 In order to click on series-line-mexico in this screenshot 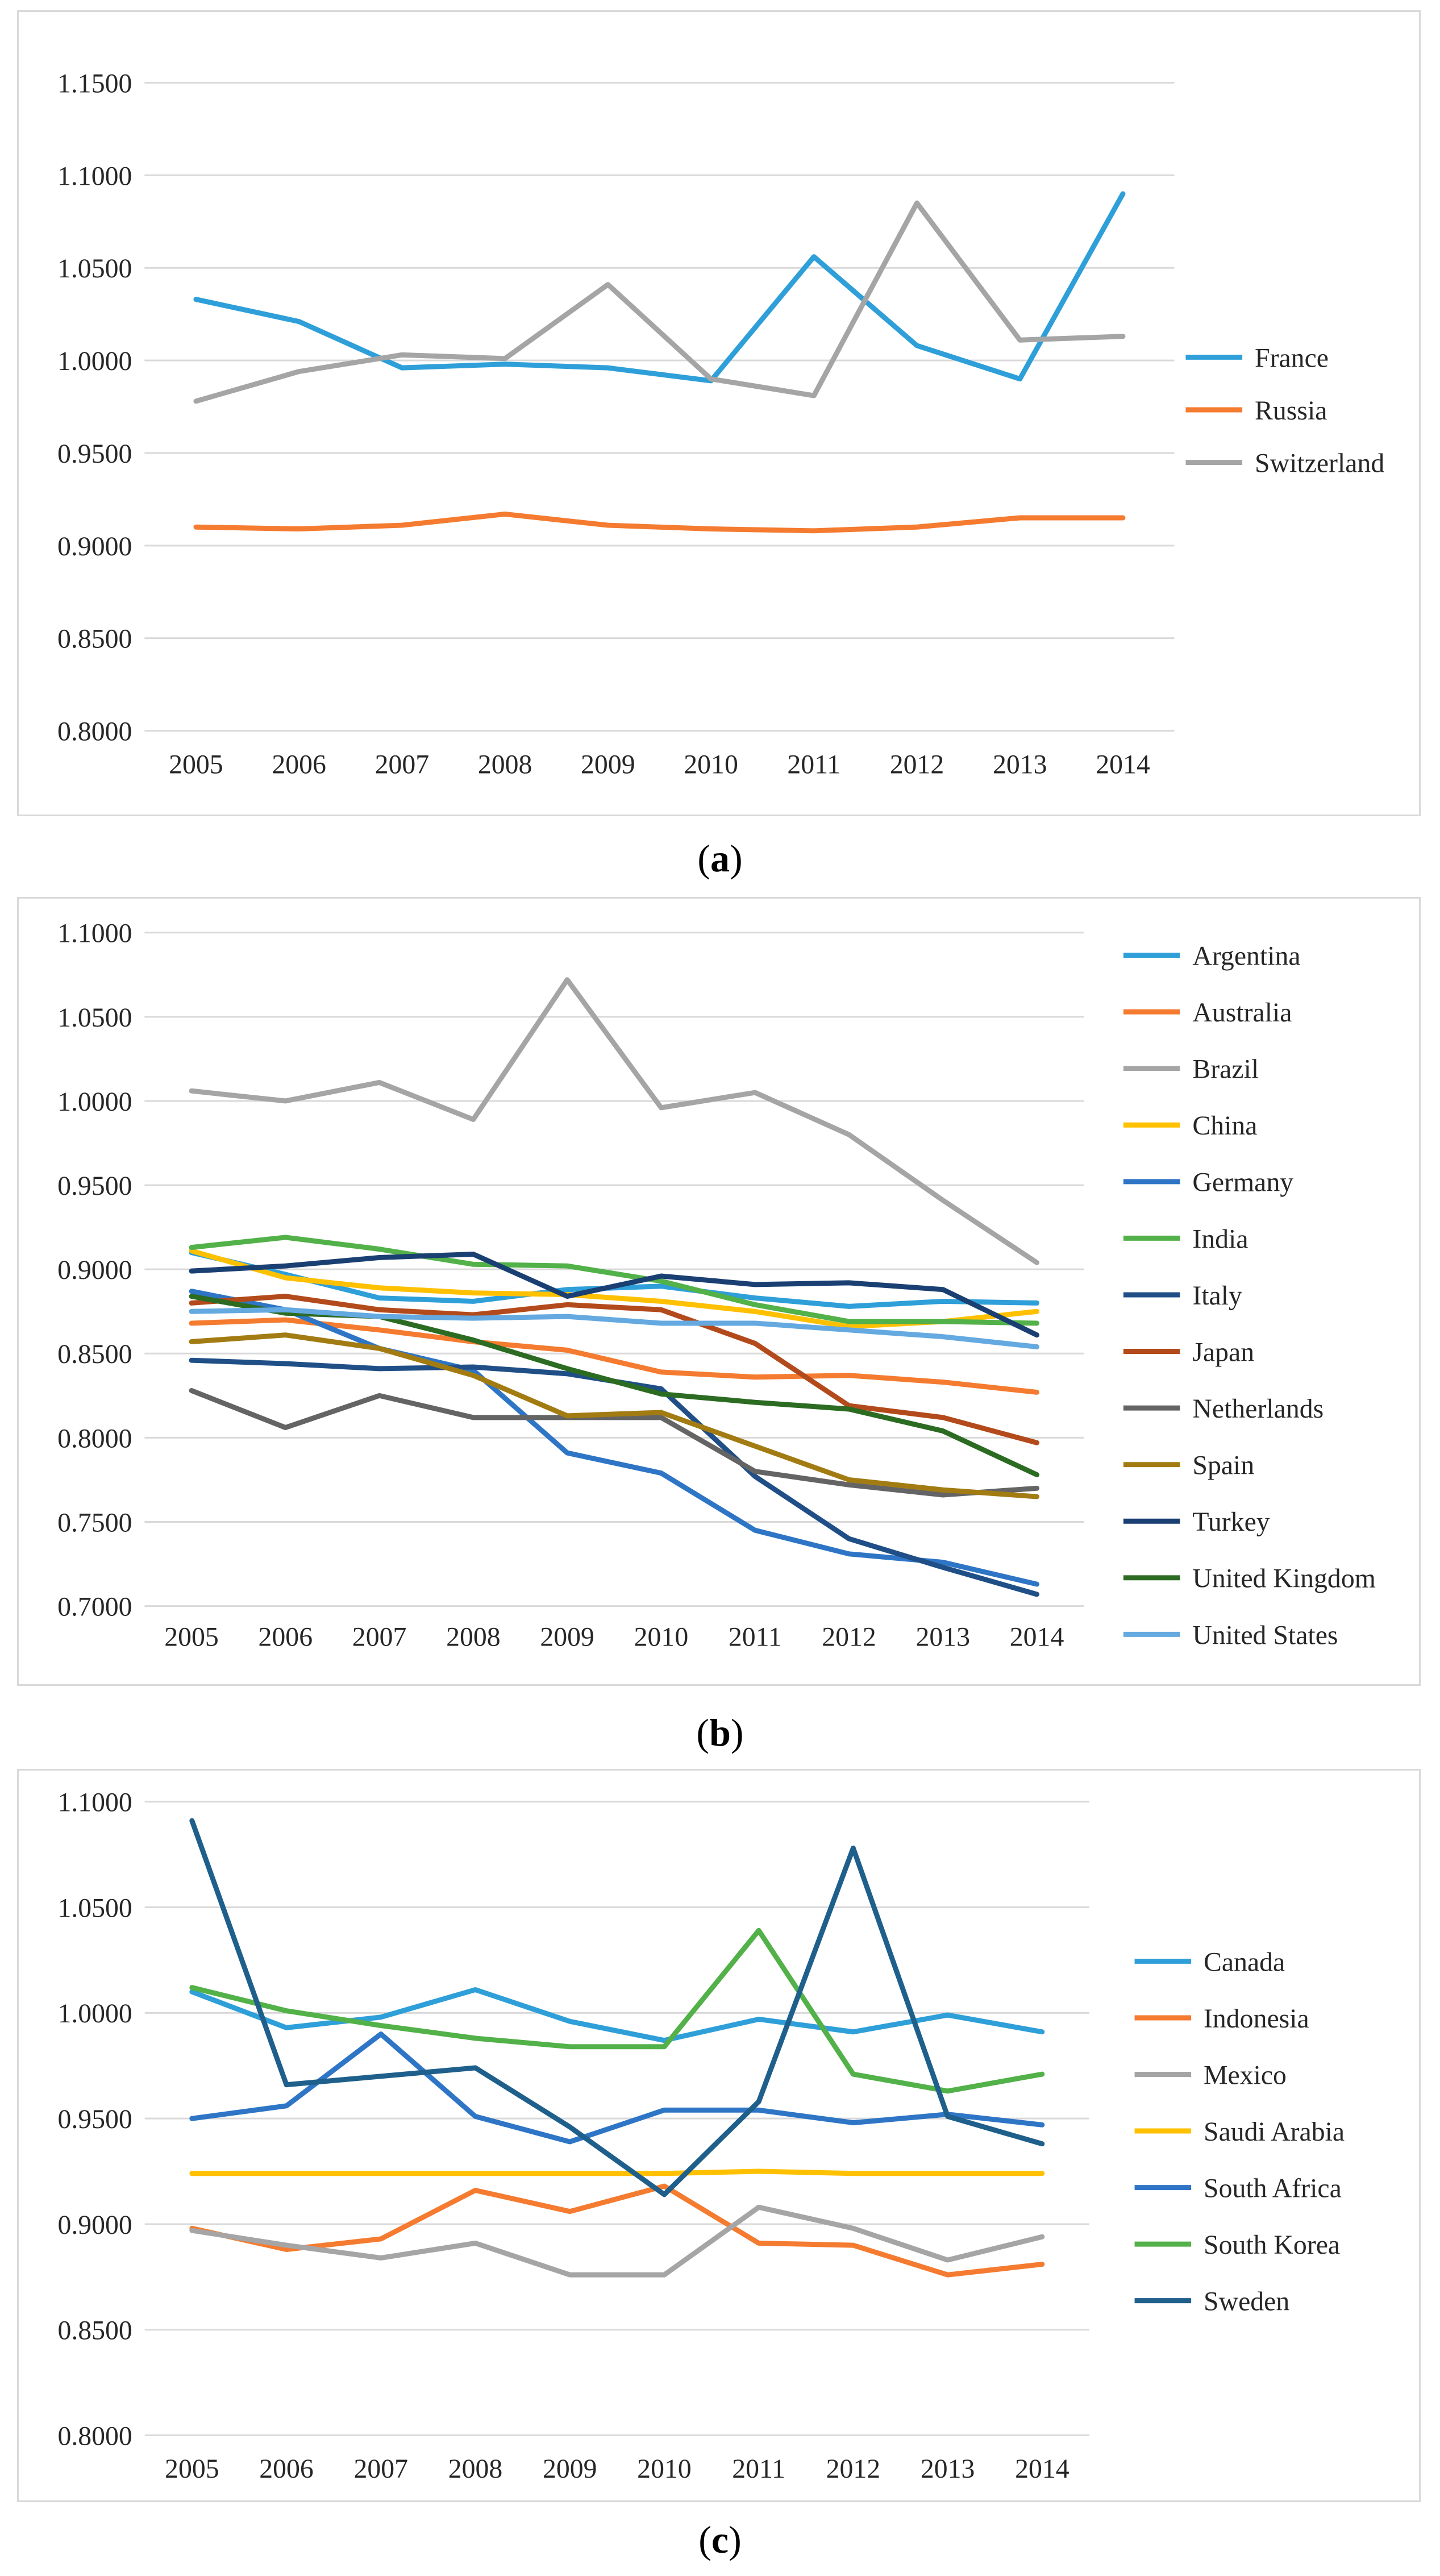, I will do `click(617, 2241)`.